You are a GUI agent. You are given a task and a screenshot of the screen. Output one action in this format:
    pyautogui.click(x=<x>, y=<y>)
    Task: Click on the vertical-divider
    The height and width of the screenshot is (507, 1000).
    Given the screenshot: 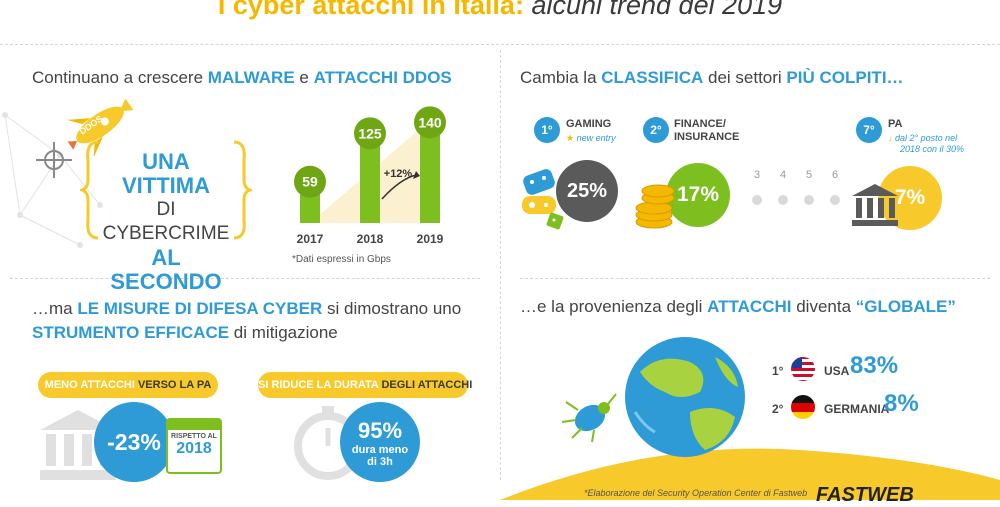 What is the action you would take?
    pyautogui.click(x=500, y=265)
    